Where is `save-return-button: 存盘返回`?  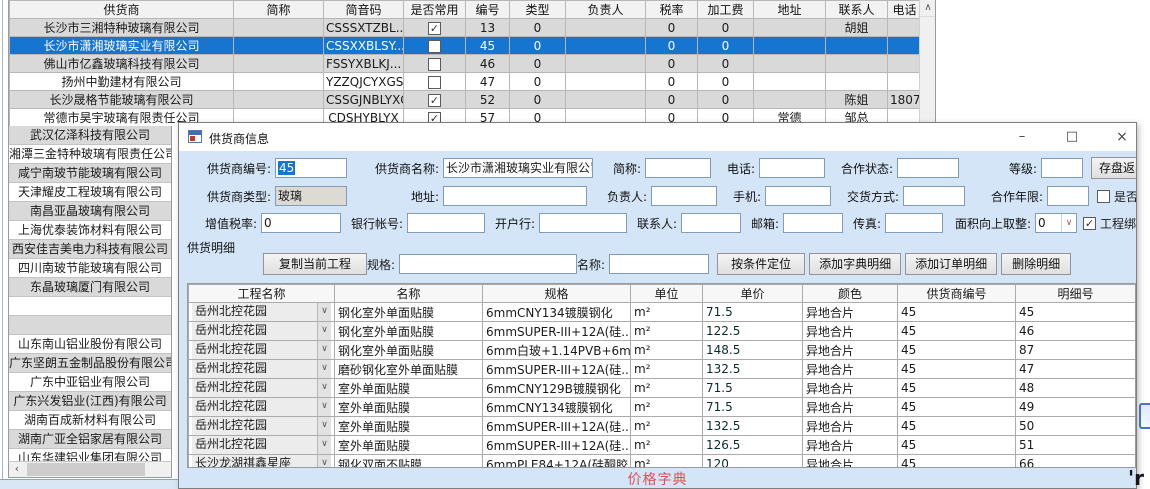
save-return-button: 存盘返回 is located at coordinates (1113, 168).